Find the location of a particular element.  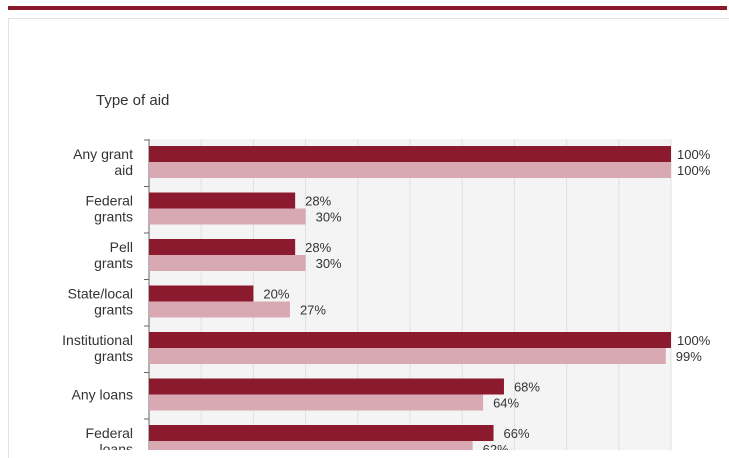

data-label: 62% is located at coordinates (496, 446).